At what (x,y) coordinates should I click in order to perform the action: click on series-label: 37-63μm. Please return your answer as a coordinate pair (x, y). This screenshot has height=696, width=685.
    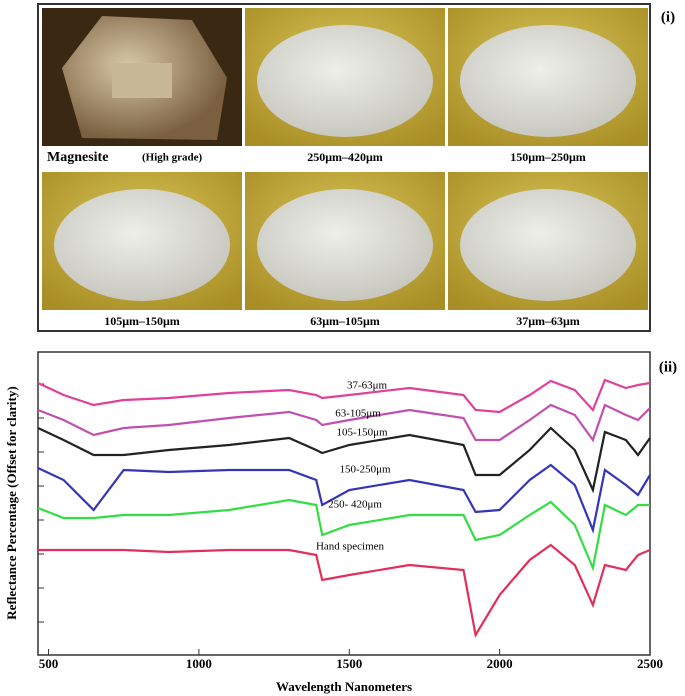
    Looking at the image, I should click on (367, 386).